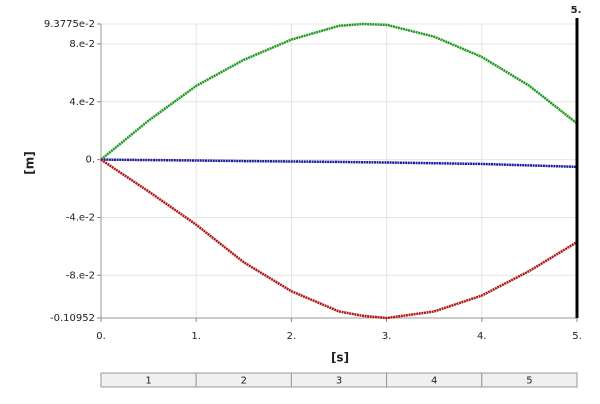 Image resolution: width=600 pixels, height=404 pixels. I want to click on timeline-cell, so click(529, 380).